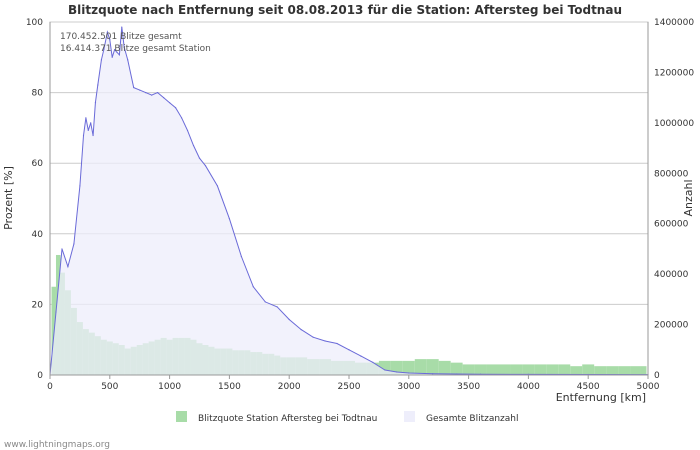 The width and height of the screenshot is (700, 450). I want to click on legend-label-station-quote: Blitzquote Station Aftersteg bei Todtnau, so click(287, 419).